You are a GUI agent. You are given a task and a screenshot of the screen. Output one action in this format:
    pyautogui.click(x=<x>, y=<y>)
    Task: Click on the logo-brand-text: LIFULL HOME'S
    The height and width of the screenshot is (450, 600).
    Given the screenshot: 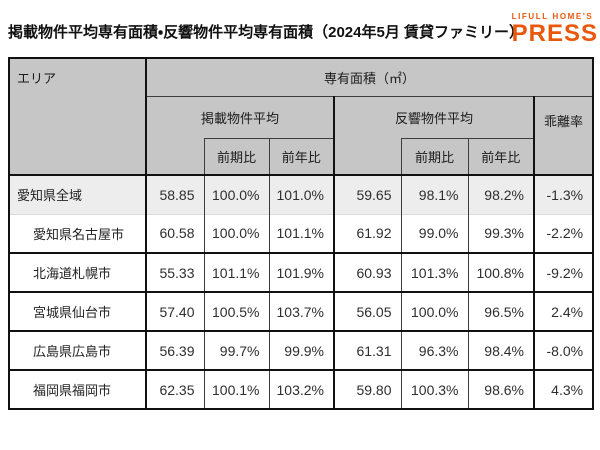 What is the action you would take?
    pyautogui.click(x=552, y=16)
    